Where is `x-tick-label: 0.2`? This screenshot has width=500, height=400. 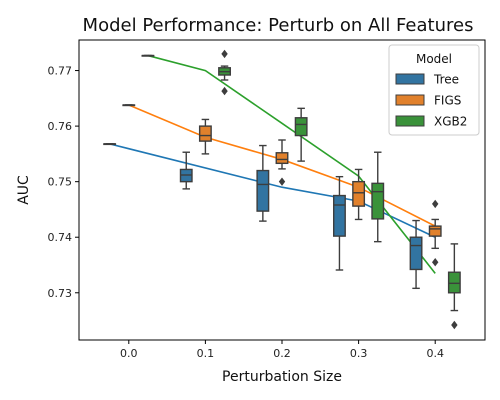 x-tick-label: 0.2 is located at coordinates (282, 353).